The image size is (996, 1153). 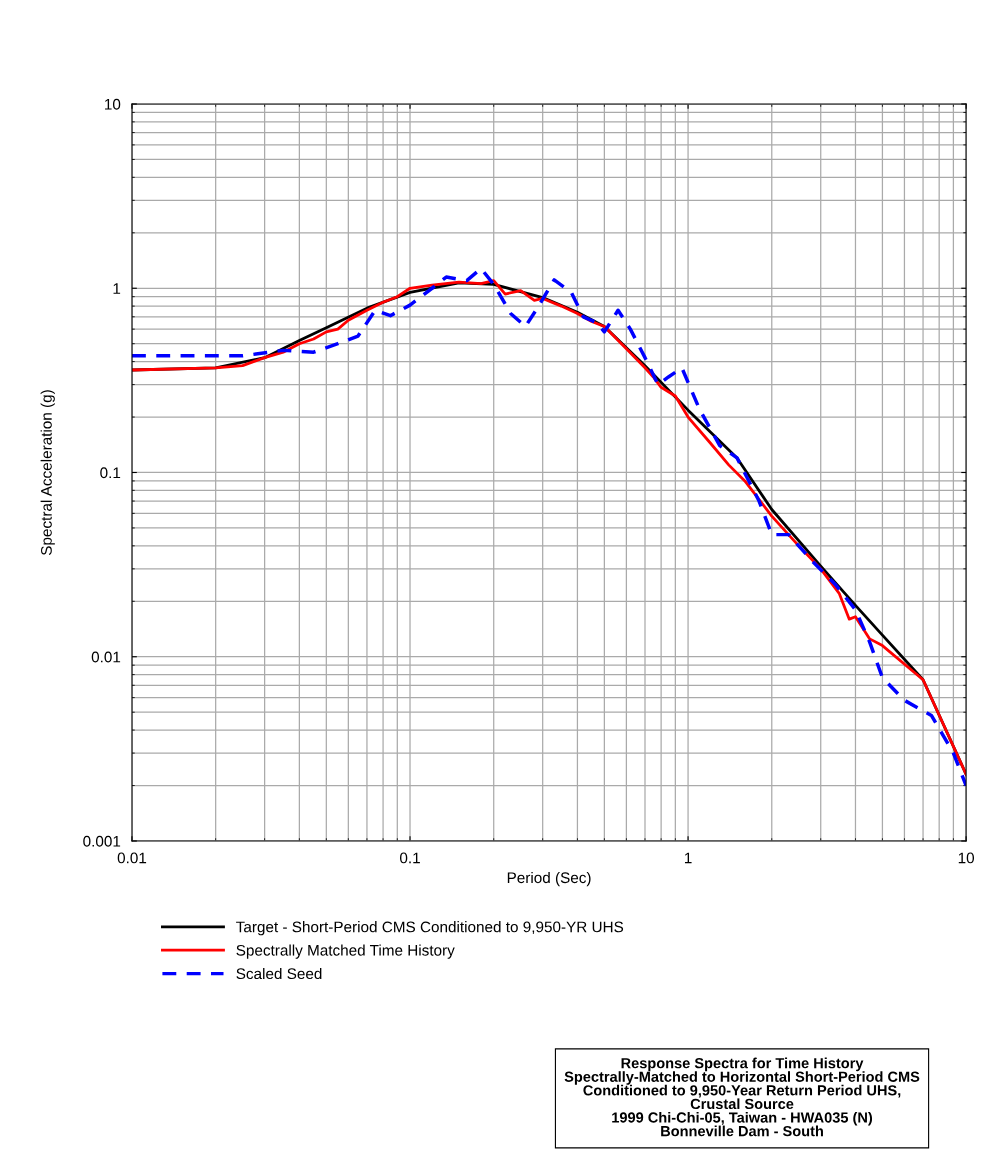 What do you see at coordinates (113, 104) in the screenshot?
I see `y-tick-label: 10` at bounding box center [113, 104].